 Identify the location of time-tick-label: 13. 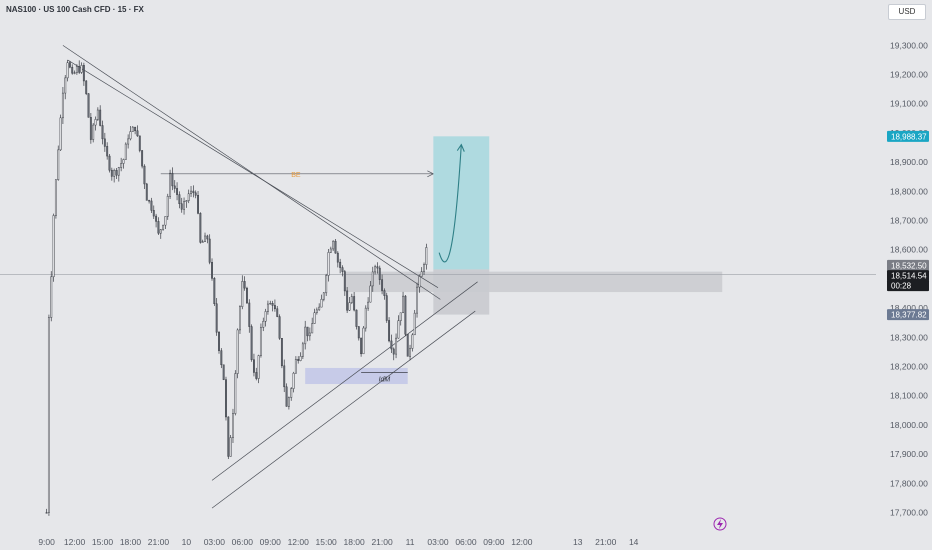
(578, 542).